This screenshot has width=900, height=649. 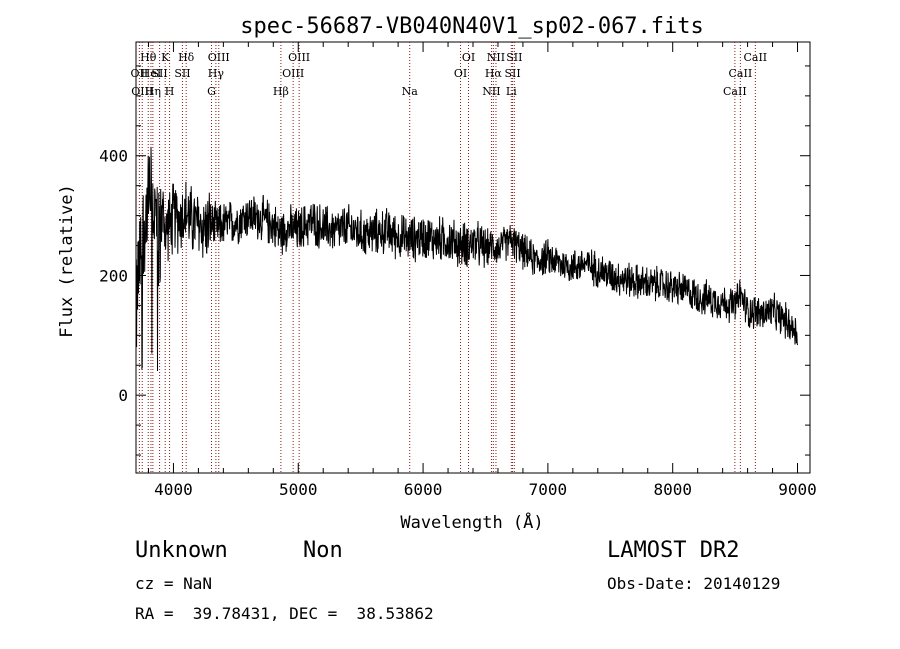 What do you see at coordinates (148, 57) in the screenshot?
I see `spectral-line-label: Hθ` at bounding box center [148, 57].